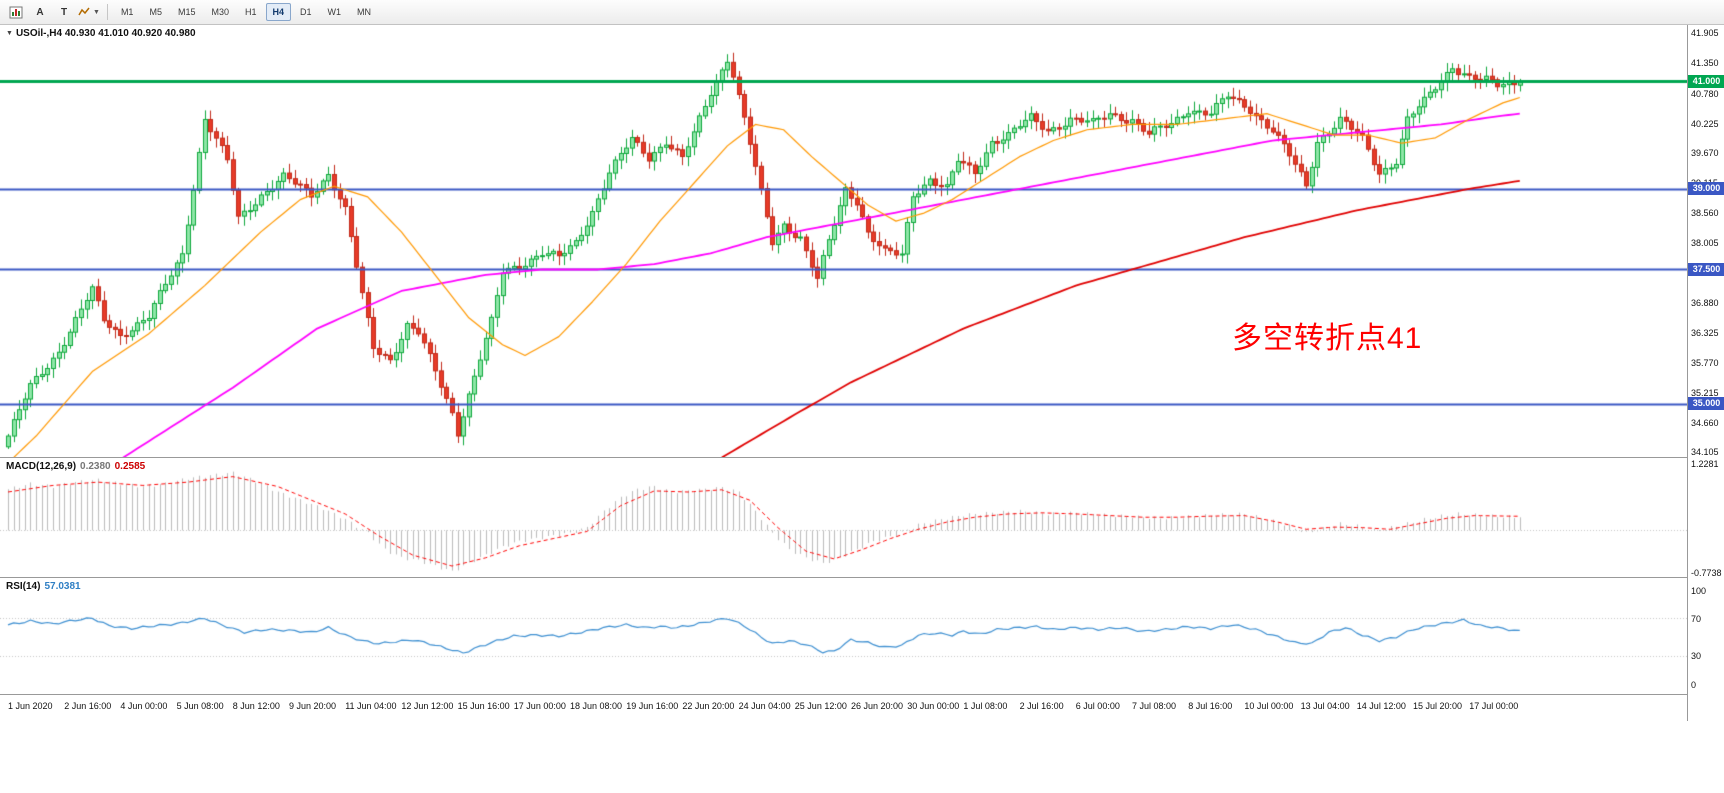 The width and height of the screenshot is (1724, 793). Describe the element at coordinates (64, 12) in the screenshot. I see `template-tool-button: T` at that location.